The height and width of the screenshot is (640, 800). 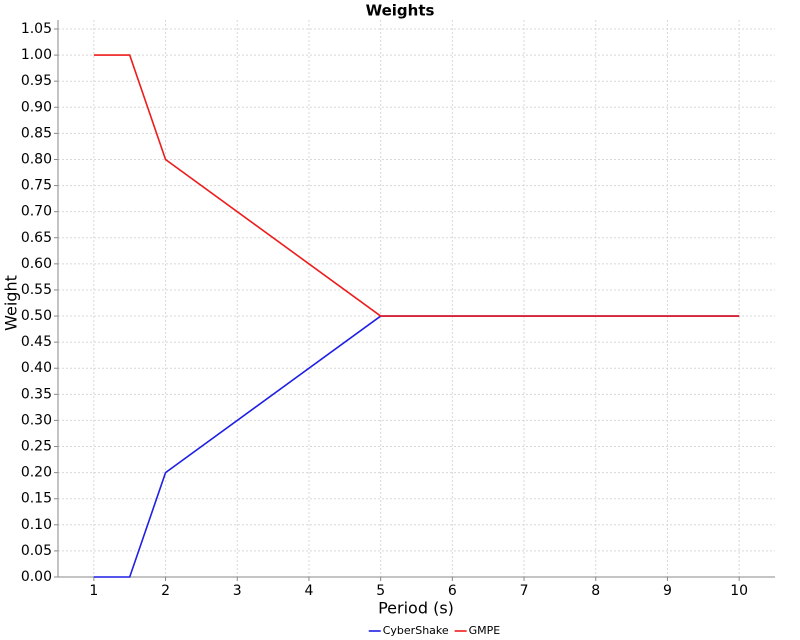 What do you see at coordinates (595, 591) in the screenshot?
I see `x-tick-label: 8` at bounding box center [595, 591].